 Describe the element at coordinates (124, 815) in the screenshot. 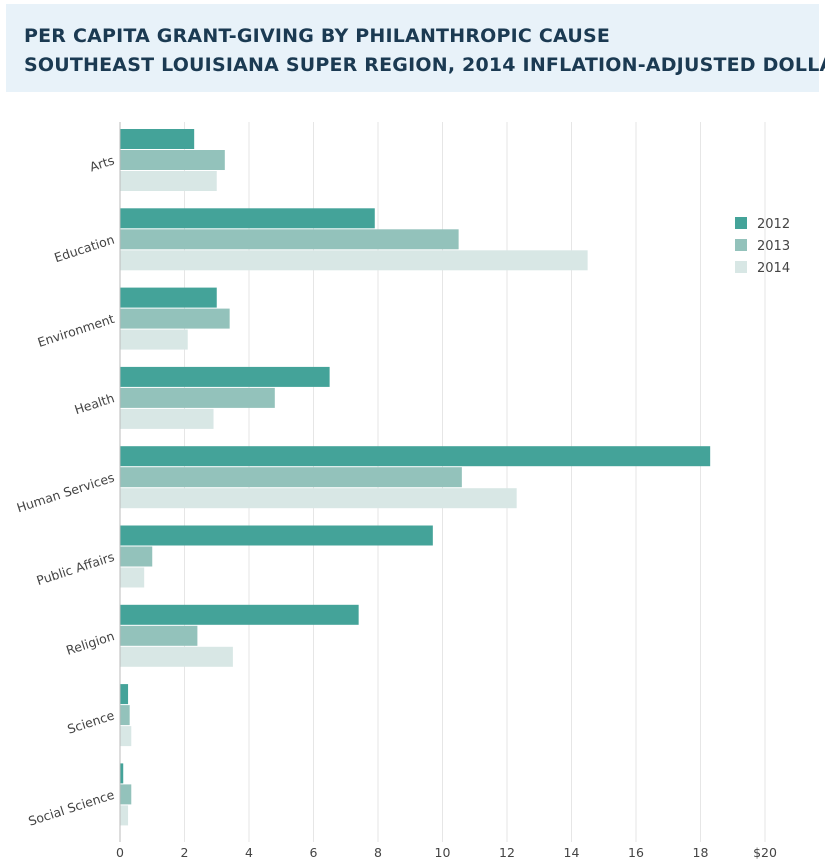

I see `bar-2014-social-science` at that location.